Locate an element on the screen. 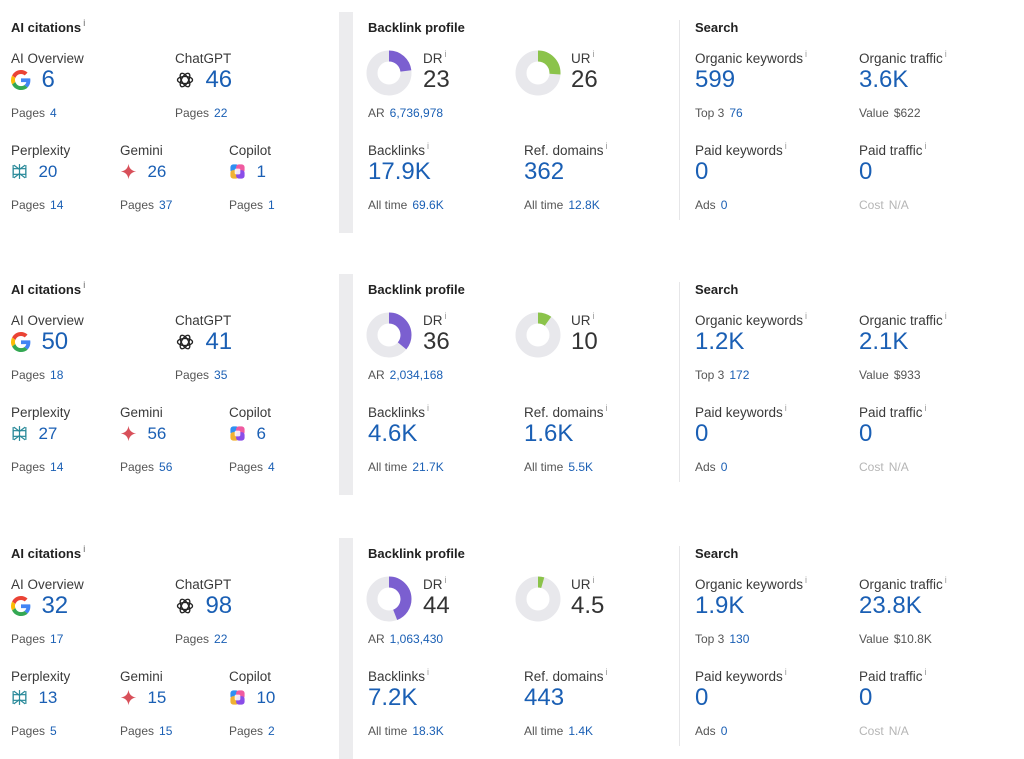 This screenshot has height=759, width=1024. perplexity-value: 27 is located at coordinates (48, 434).